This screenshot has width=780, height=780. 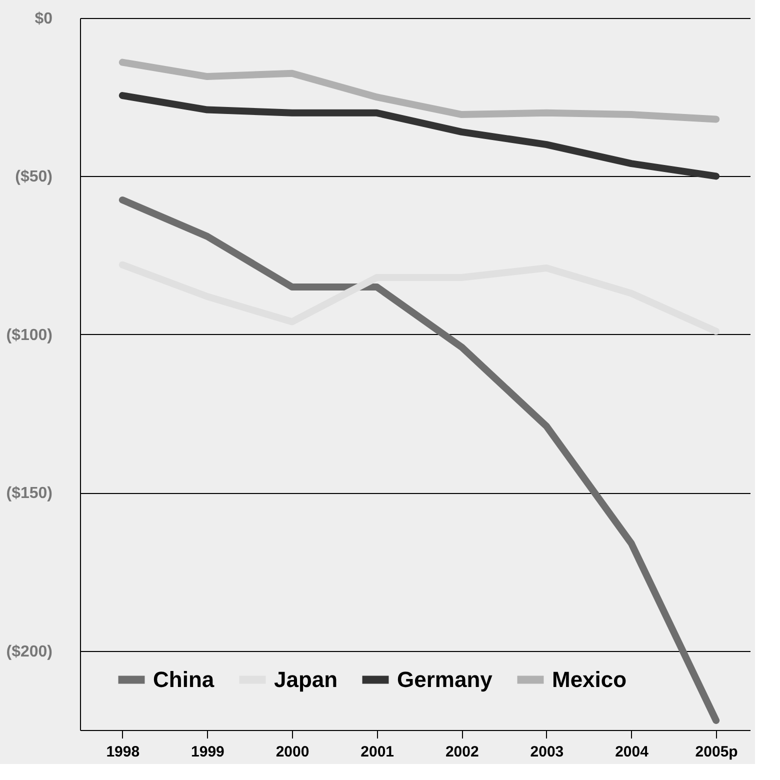 I want to click on y-tick-label: ($200), so click(x=29, y=651).